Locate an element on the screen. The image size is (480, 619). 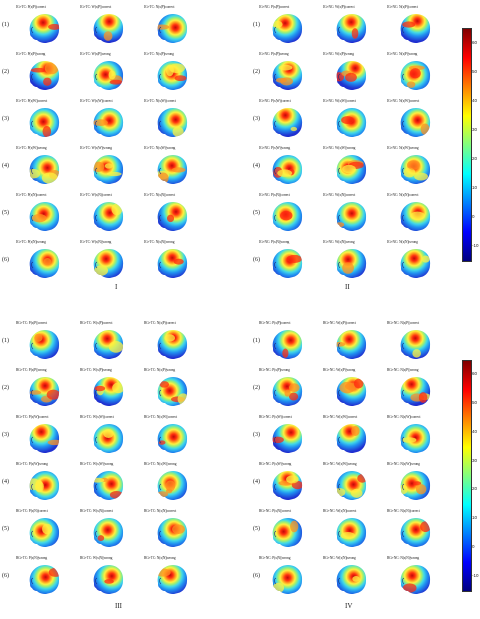
topomap-cell: RG+NC: P(x|W)|correct is located at coordinates (284, 436).